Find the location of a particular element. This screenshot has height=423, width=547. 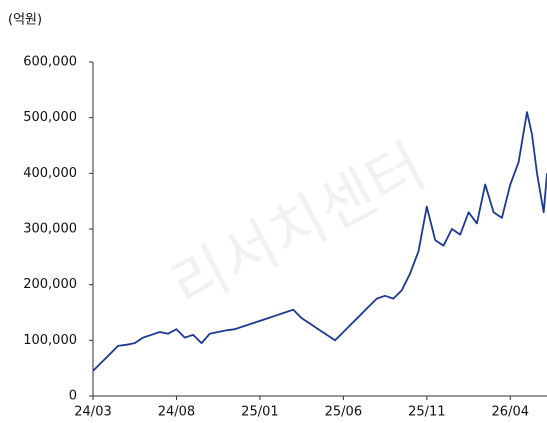

y-tick-label: 0 is located at coordinates (73, 396).